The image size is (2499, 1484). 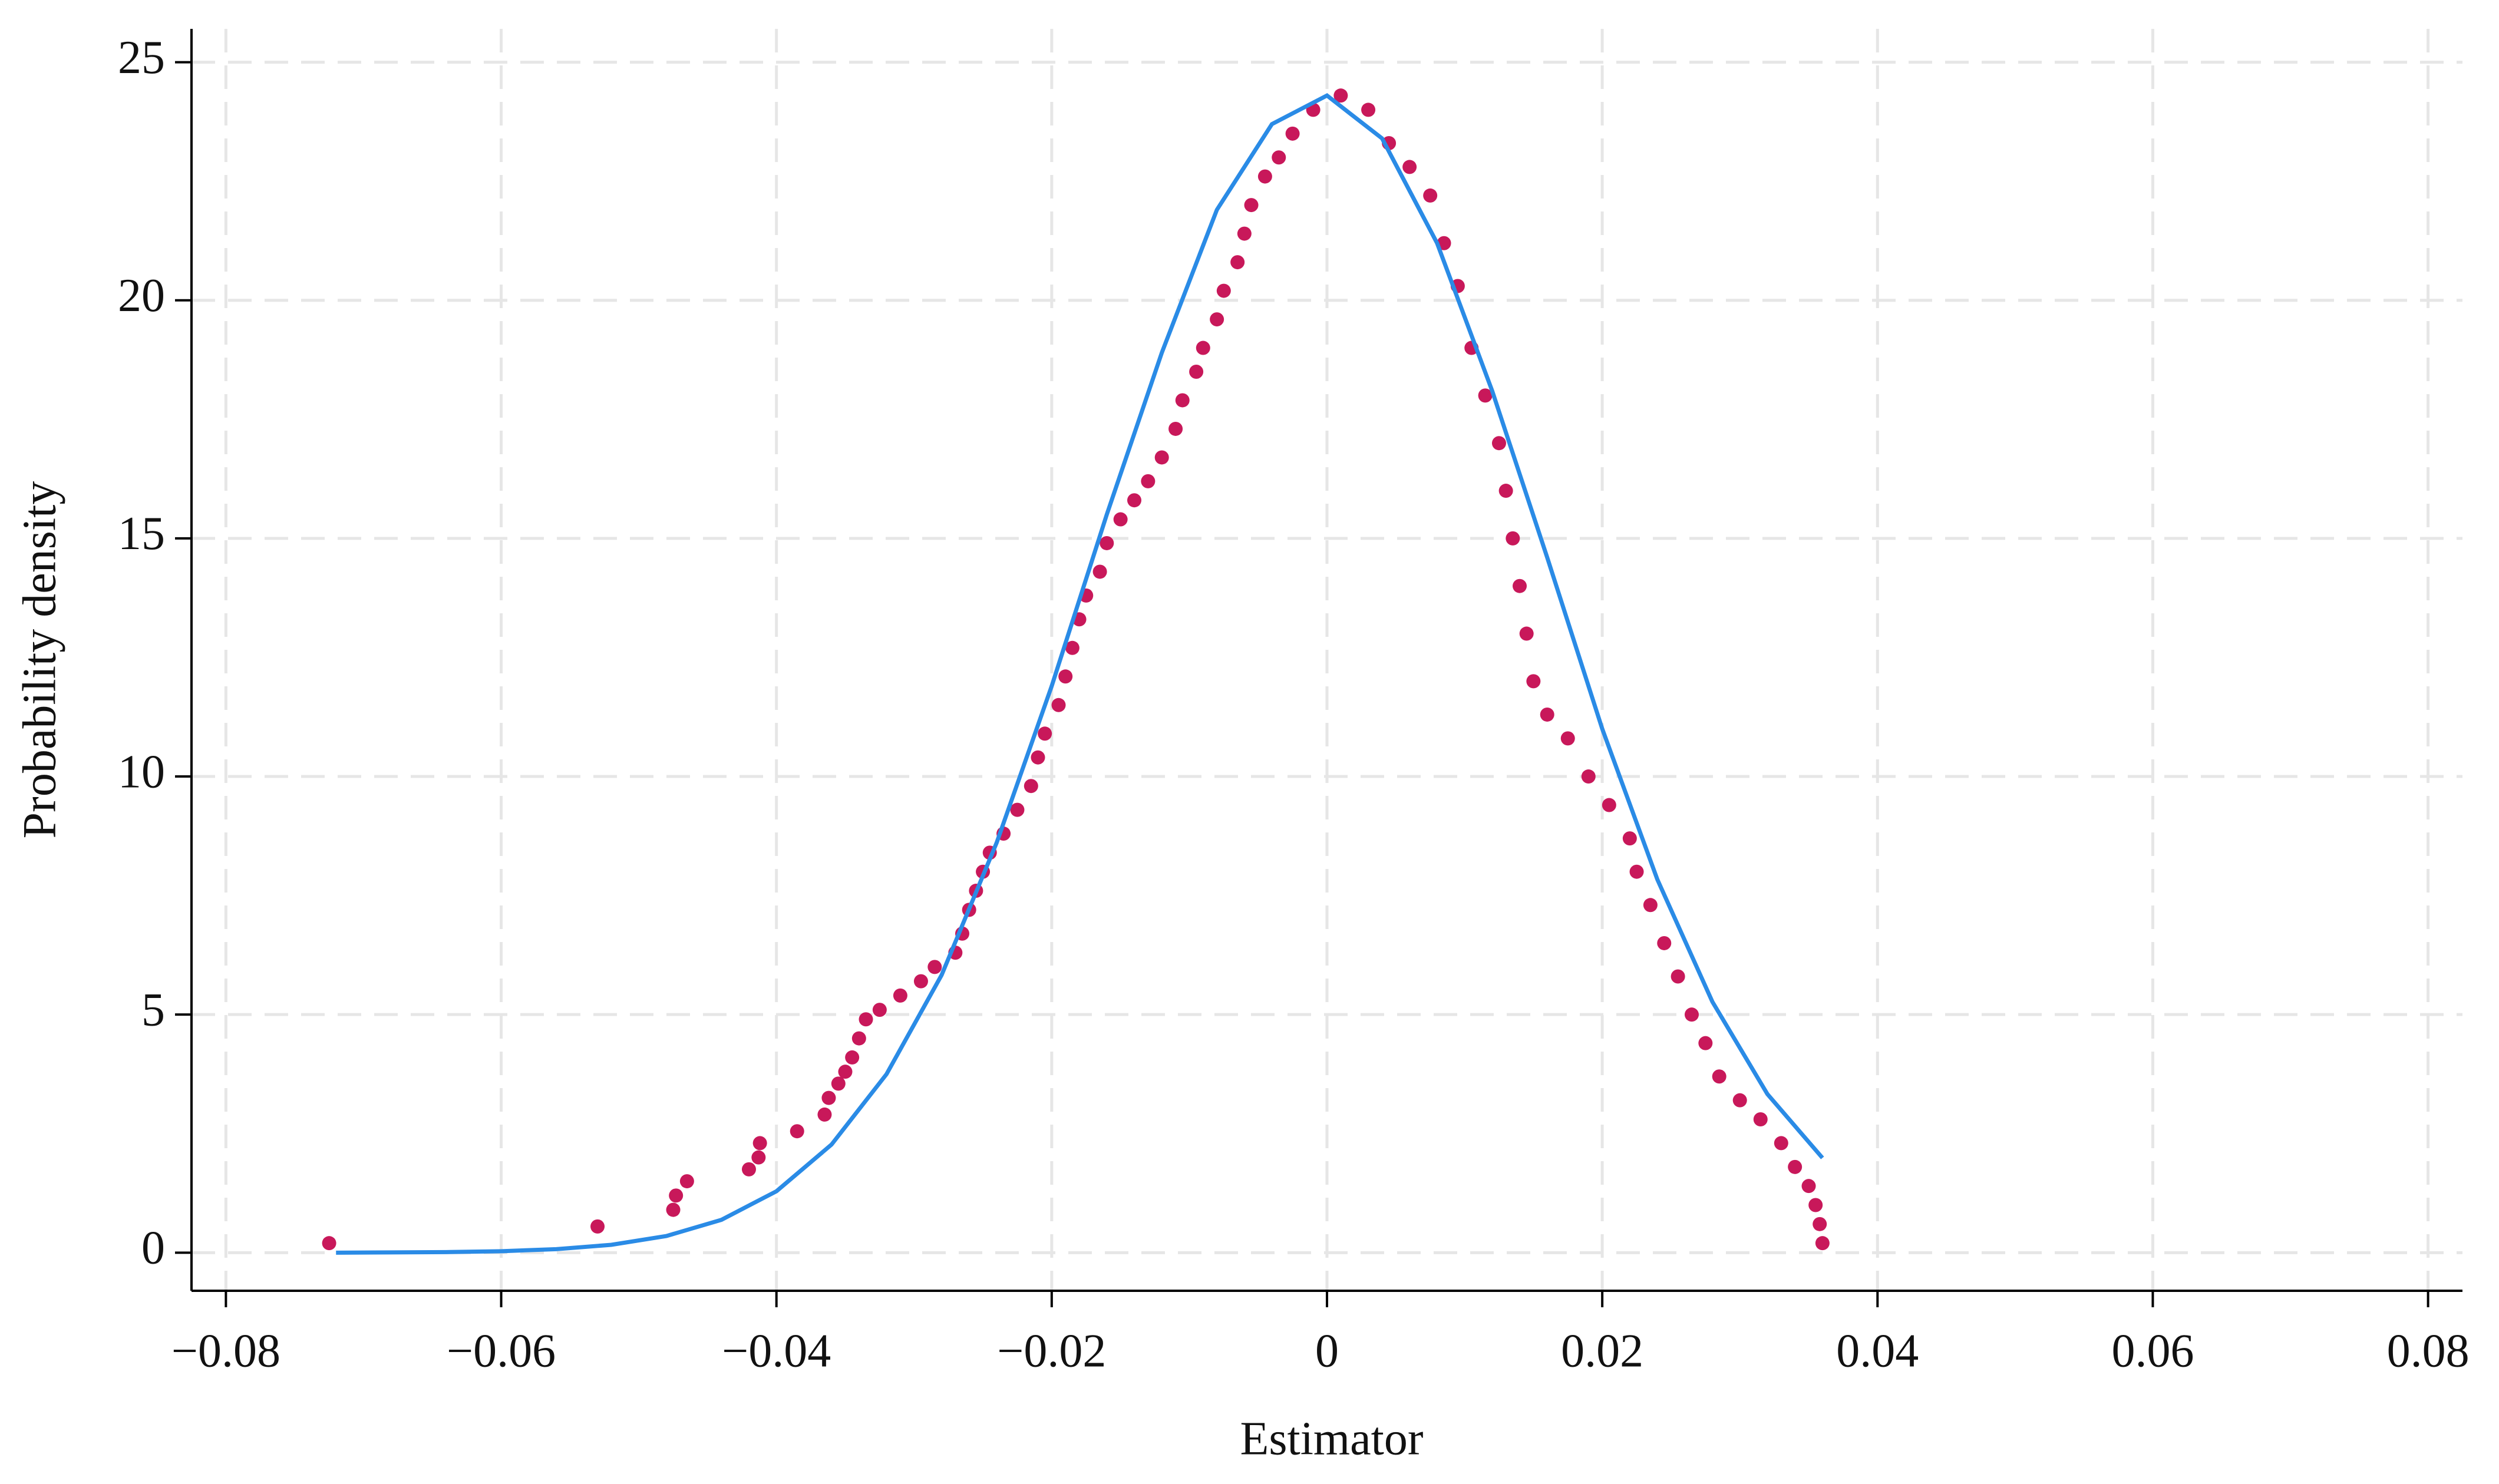 I want to click on x-tick-label: −0.04, so click(x=776, y=1351).